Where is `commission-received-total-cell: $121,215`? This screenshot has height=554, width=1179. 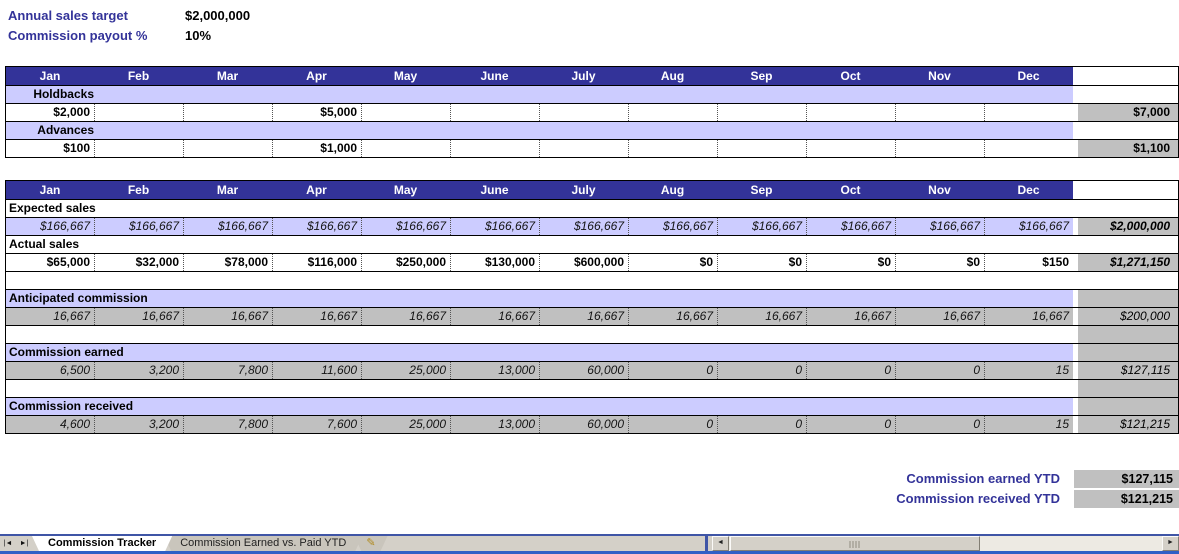
commission-received-total-cell: $121,215 is located at coordinates (1128, 424).